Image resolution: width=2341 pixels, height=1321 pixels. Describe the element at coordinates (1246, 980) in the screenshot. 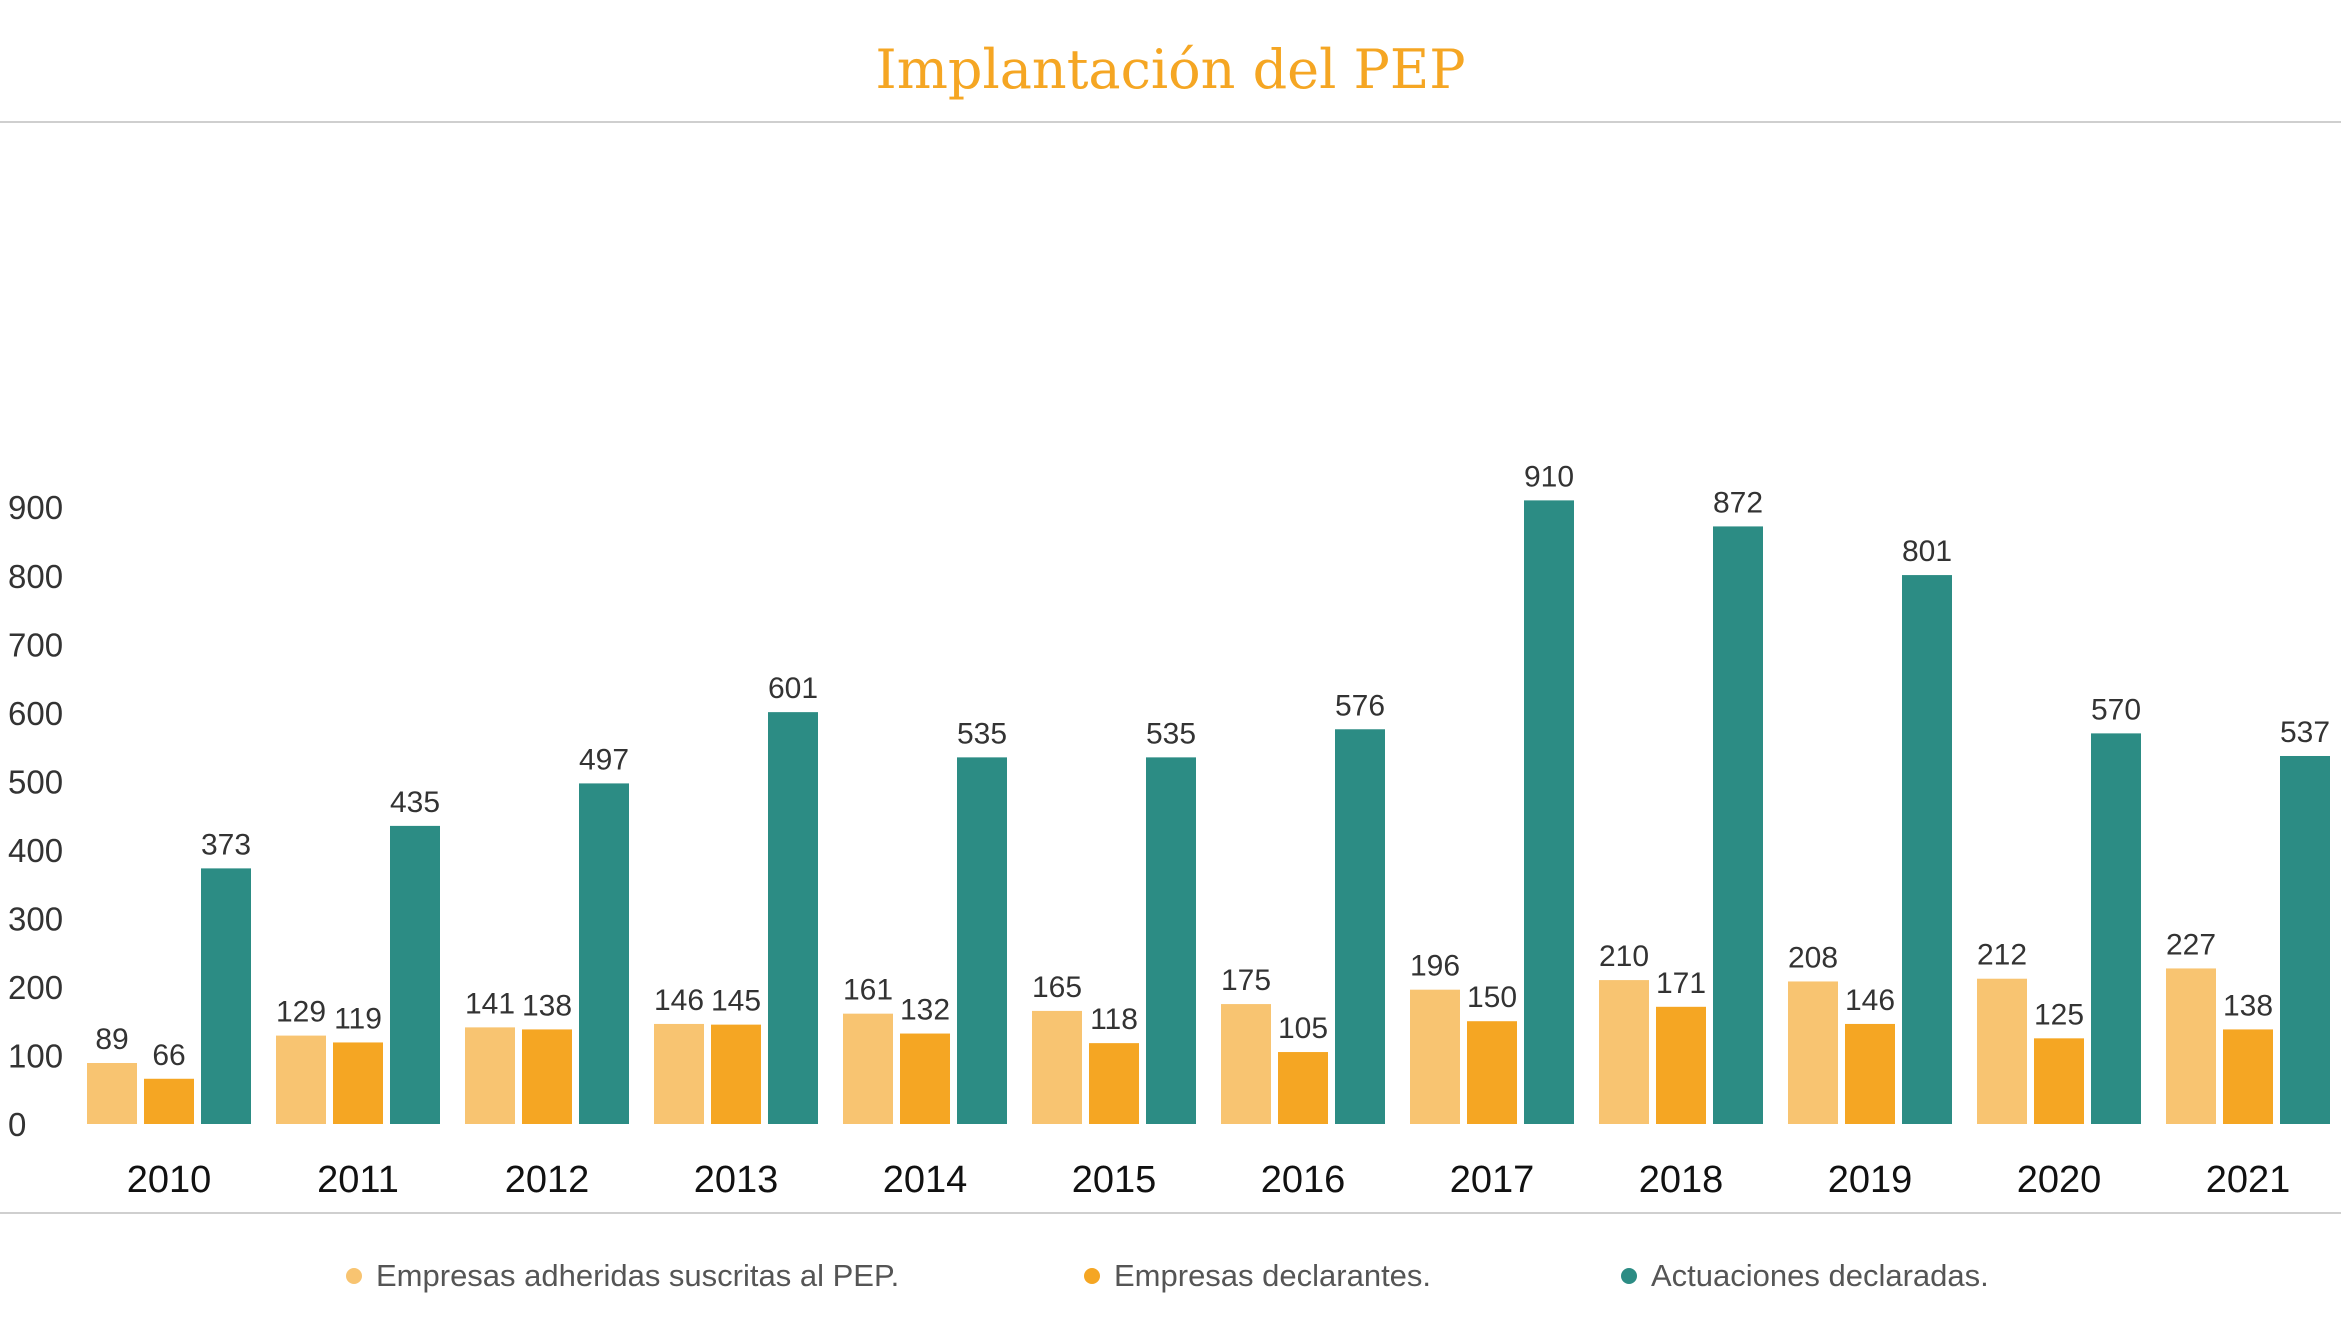

I see `data-label-adheridas-2016: 175` at that location.